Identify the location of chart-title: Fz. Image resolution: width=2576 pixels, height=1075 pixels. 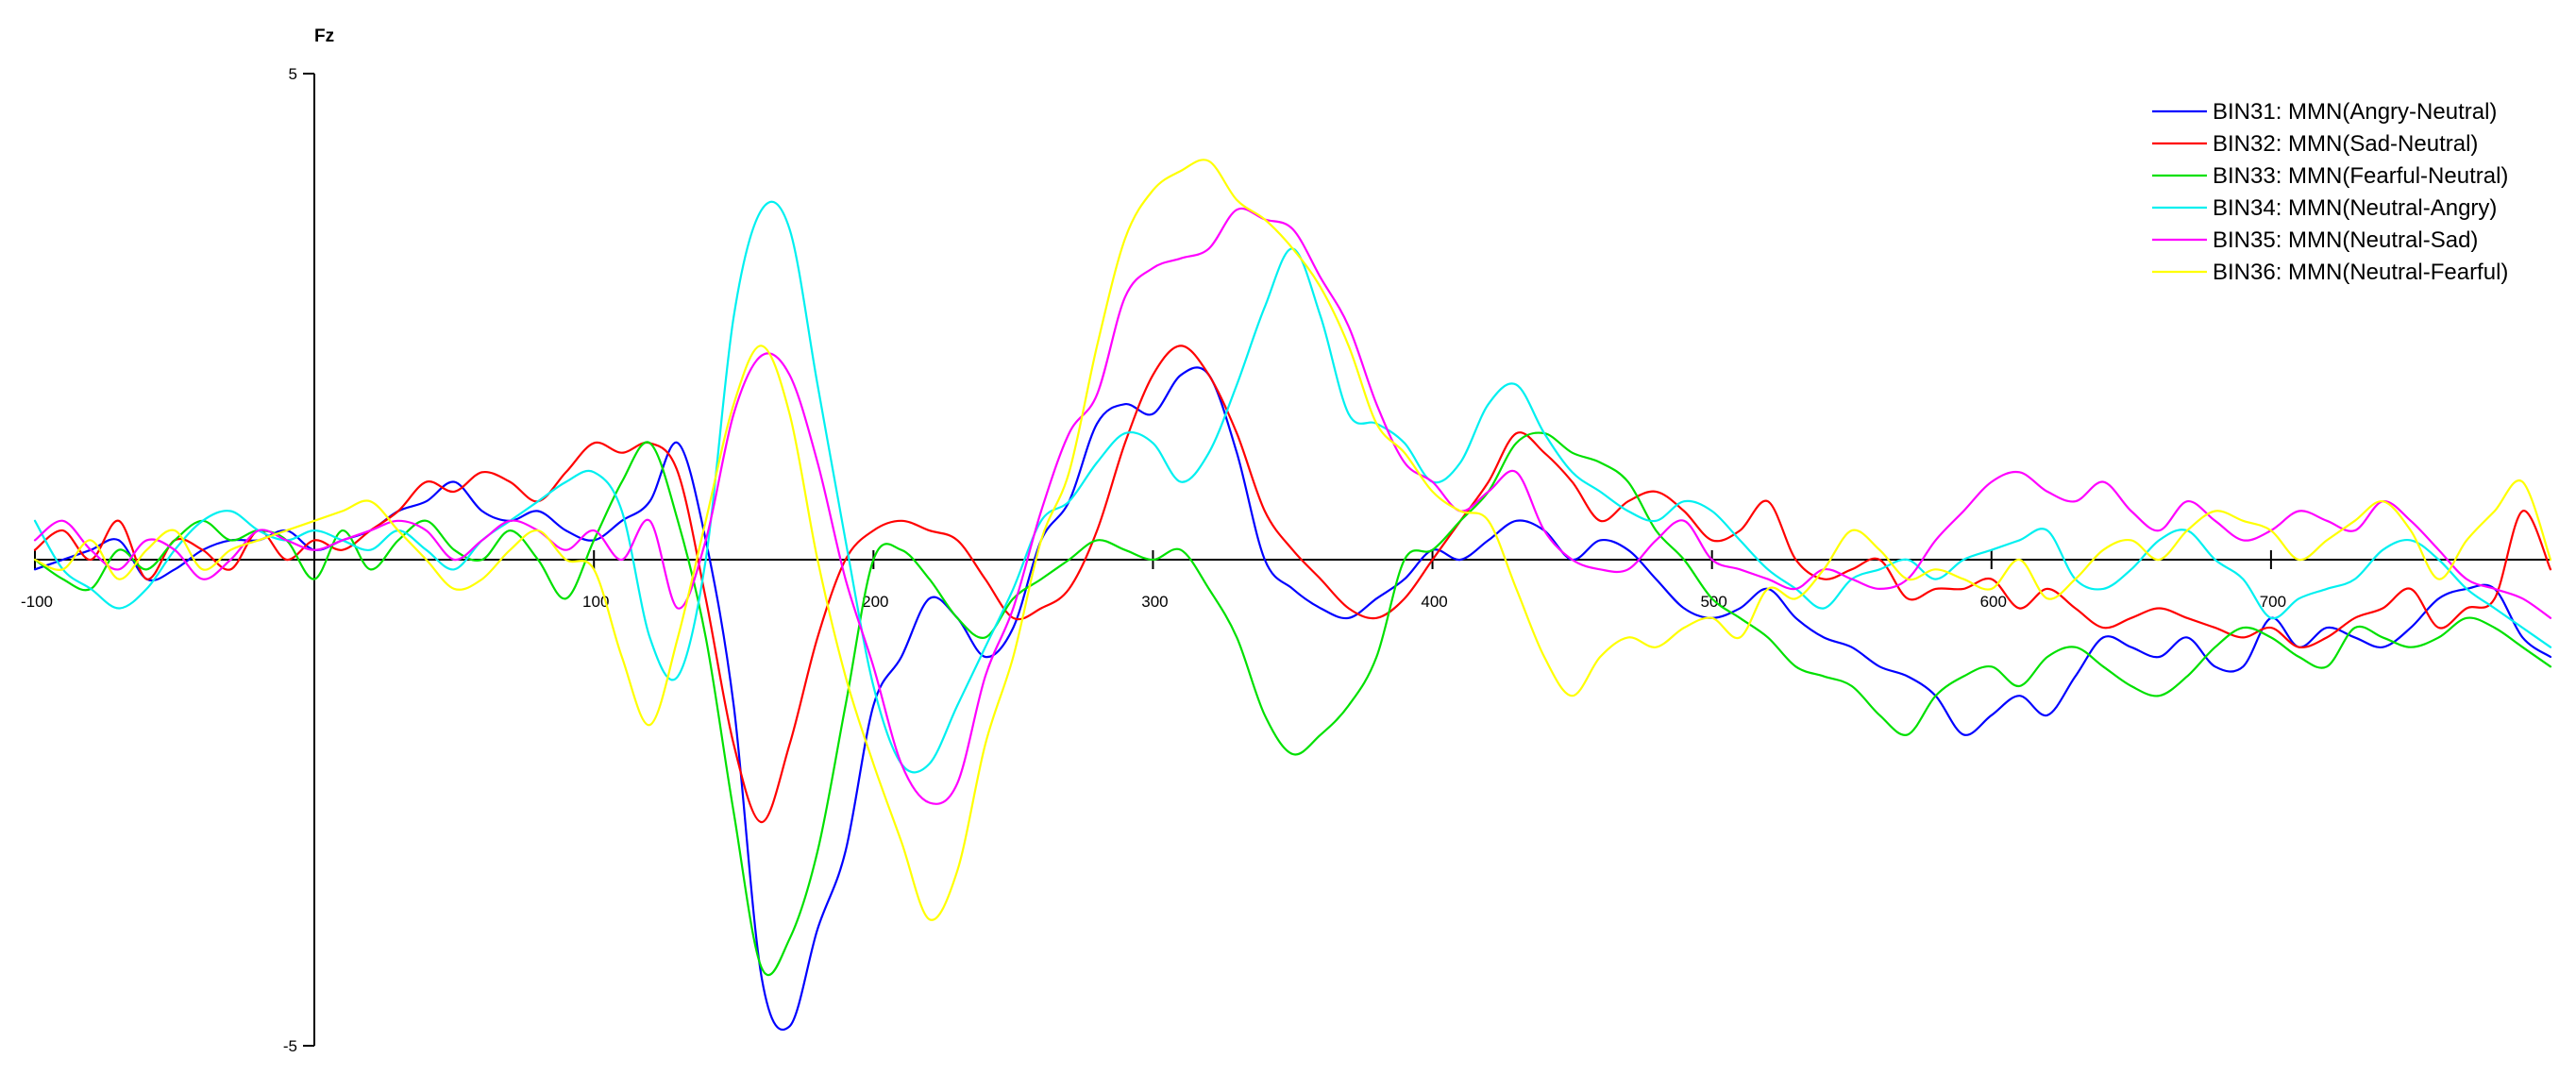
(324, 36).